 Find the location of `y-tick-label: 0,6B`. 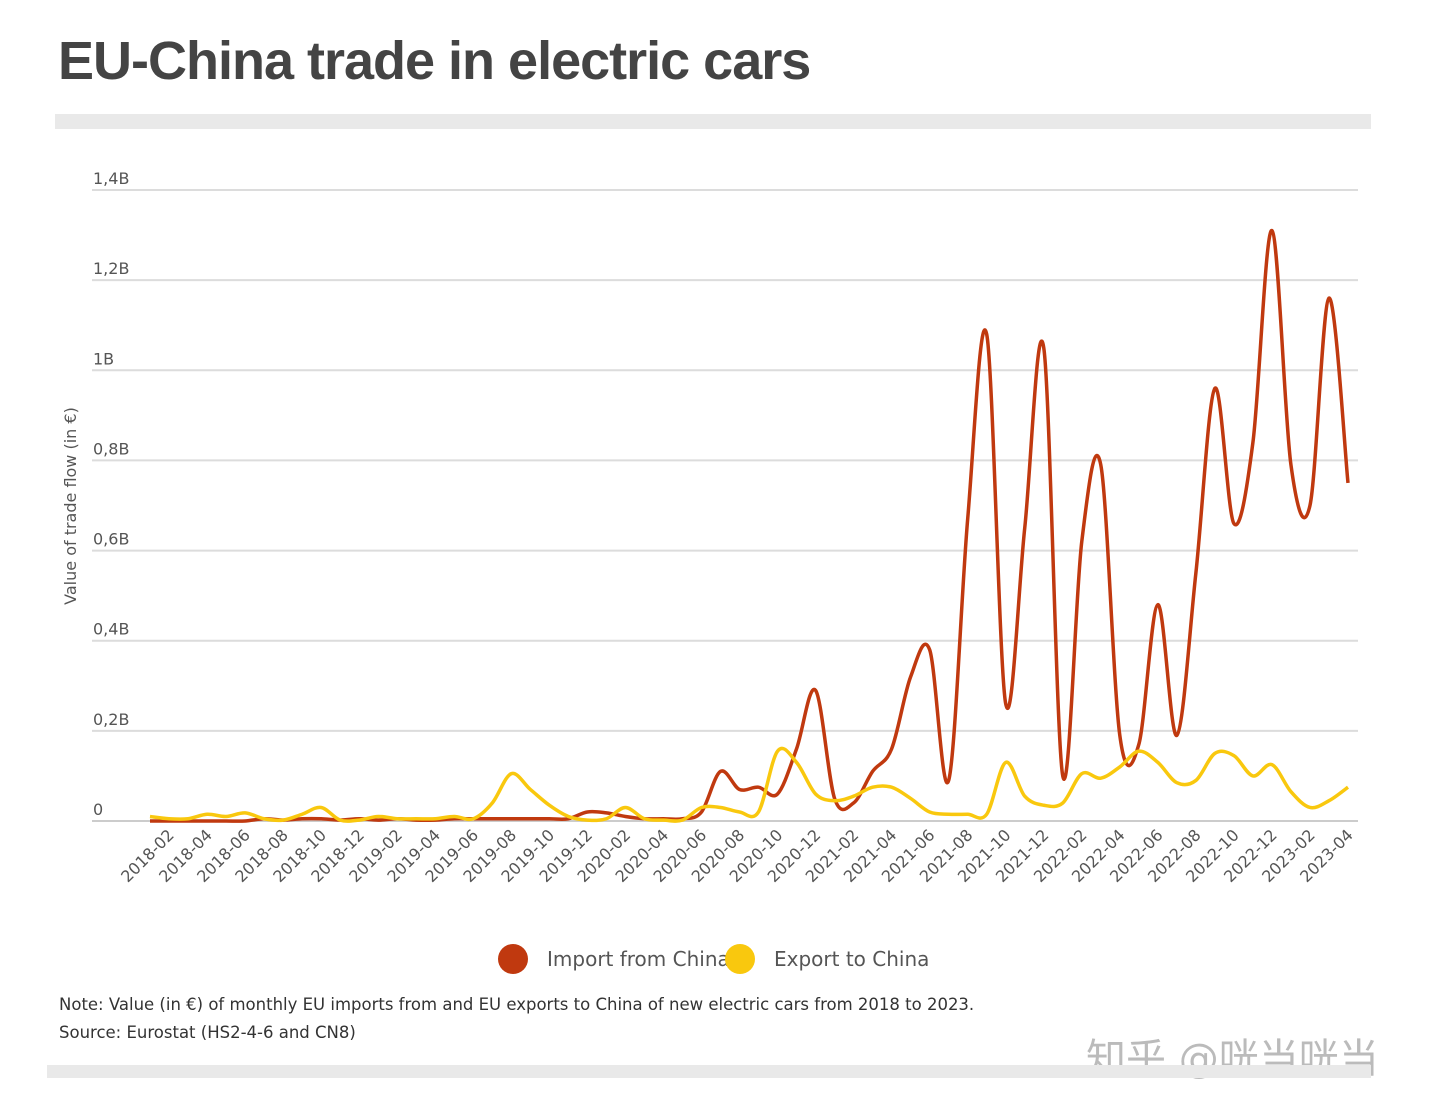

y-tick-label: 0,6B is located at coordinates (111, 539).